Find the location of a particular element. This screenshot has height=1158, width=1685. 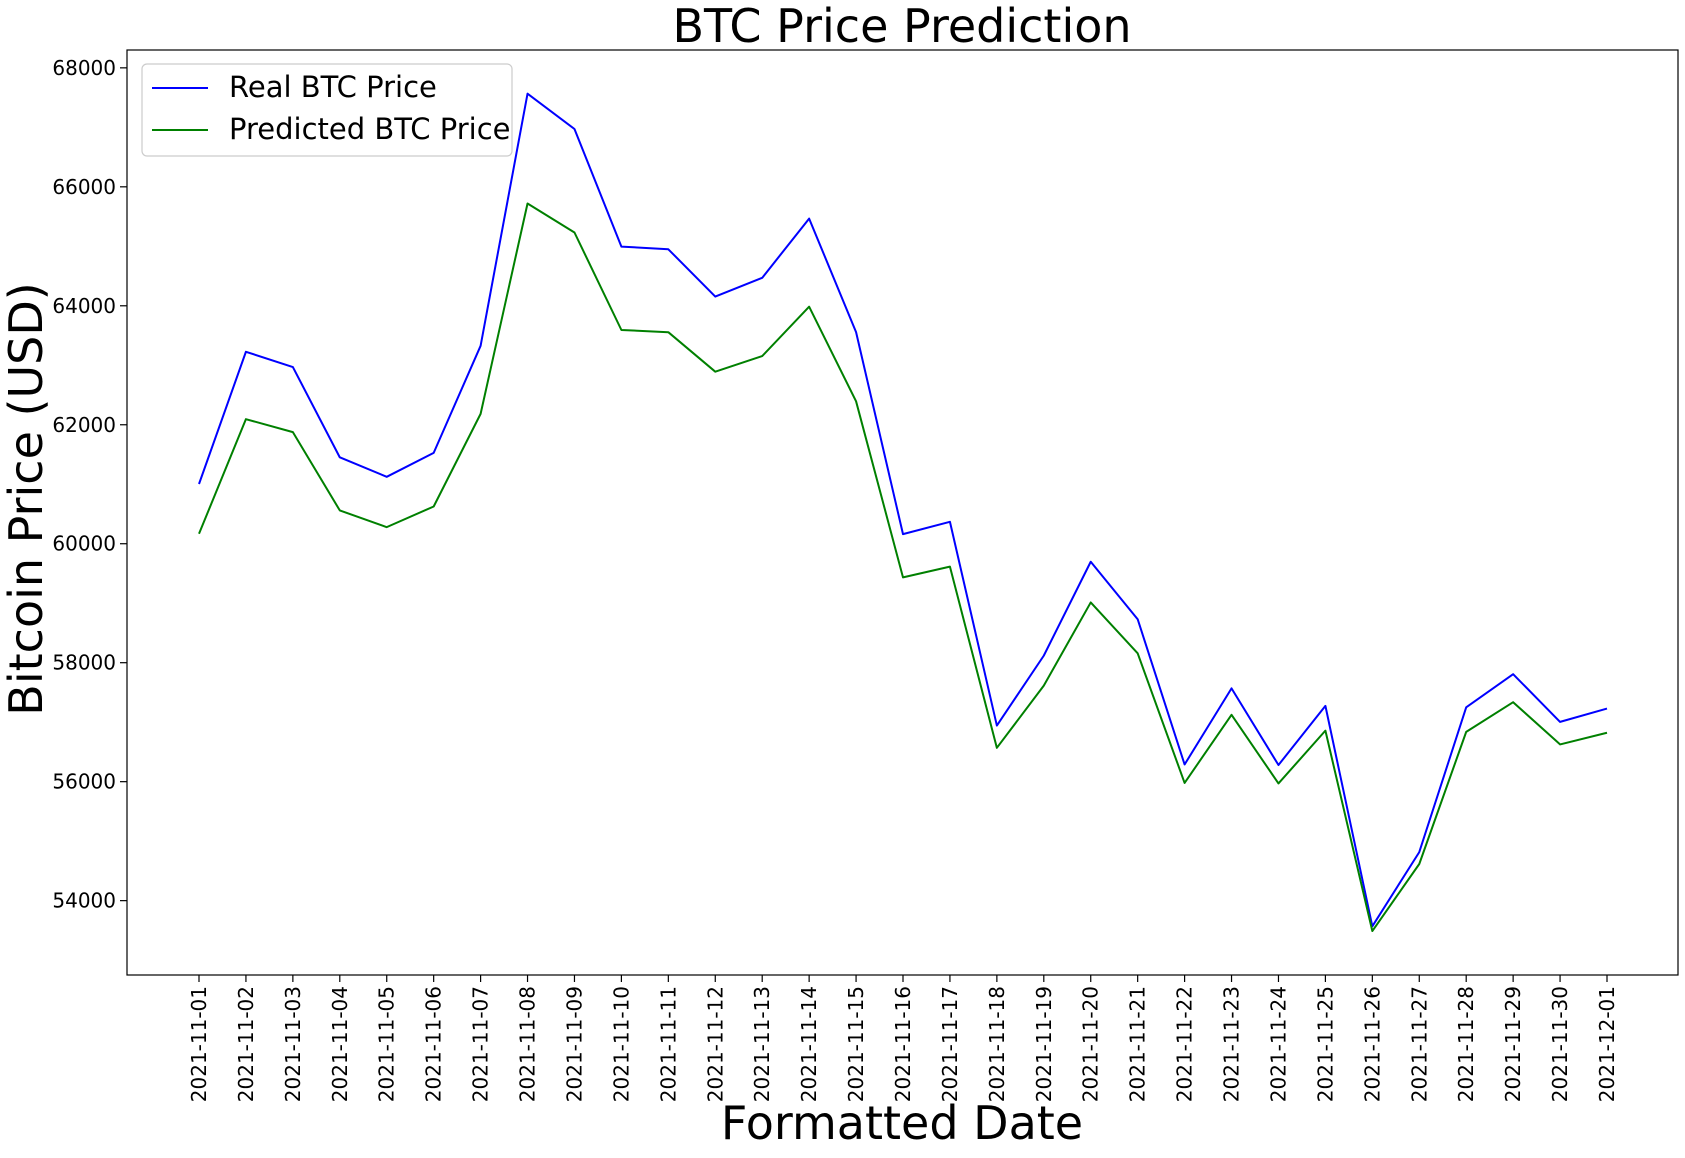

x-tick-label: 2021-11-21 is located at coordinates (1138, 1044).